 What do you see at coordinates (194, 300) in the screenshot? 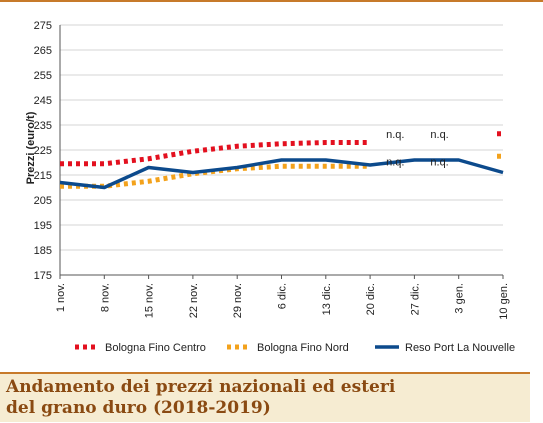
I see `x-tick-label: 22 nov.` at bounding box center [194, 300].